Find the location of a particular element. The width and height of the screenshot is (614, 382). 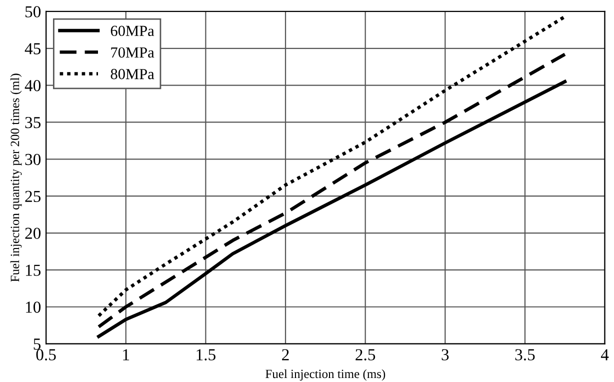

y-tick-label: 10 is located at coordinates (33, 307).